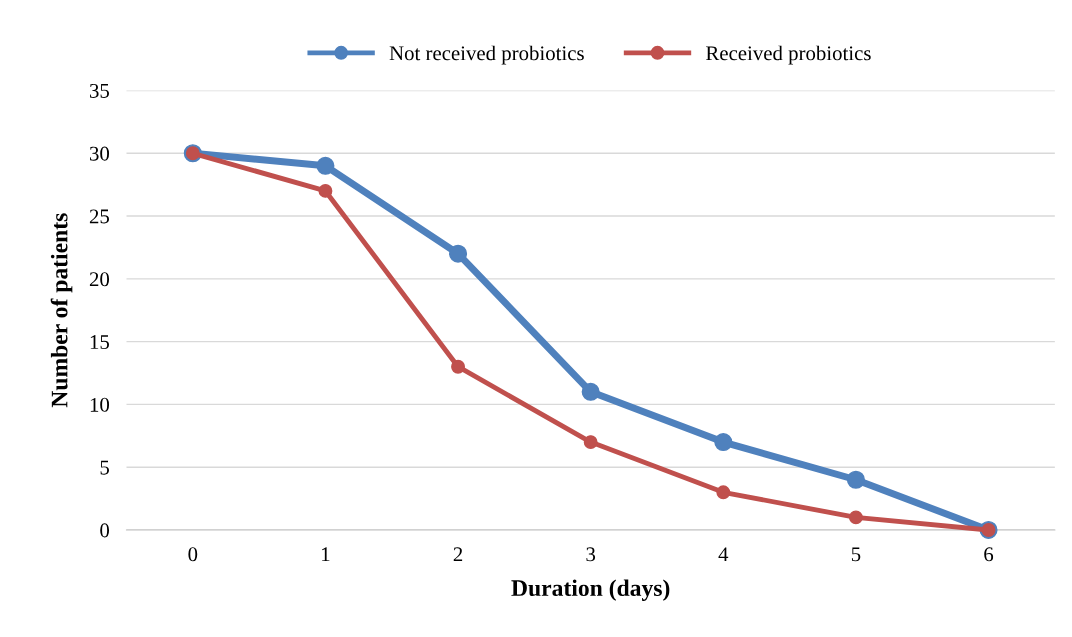 Image resolution: width=1072 pixels, height=637 pixels. I want to click on y-tick-label: 30, so click(99, 153).